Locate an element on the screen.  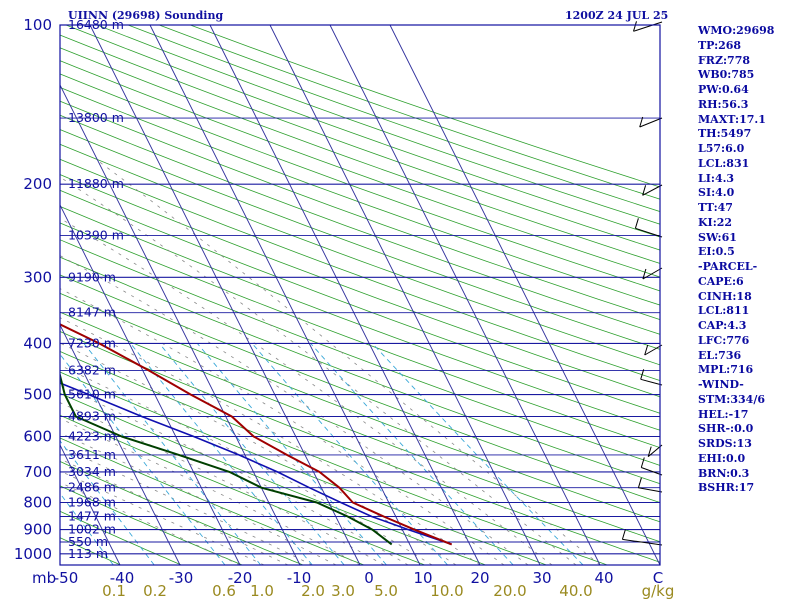
index-item: SI:4.0 is located at coordinates (716, 193).